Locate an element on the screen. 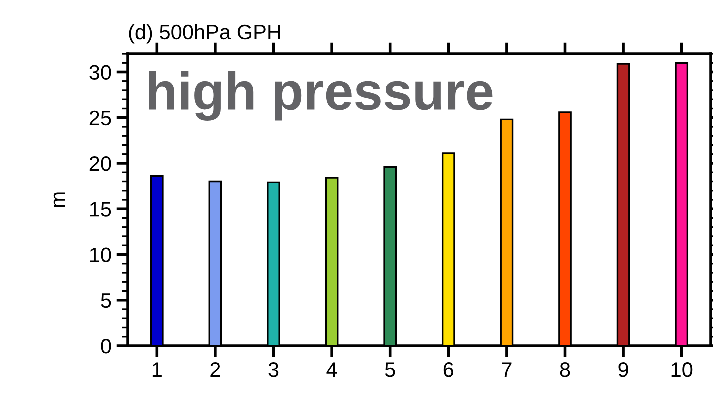 This screenshot has width=713, height=404. y-tick-label: 0 is located at coordinates (106, 346).